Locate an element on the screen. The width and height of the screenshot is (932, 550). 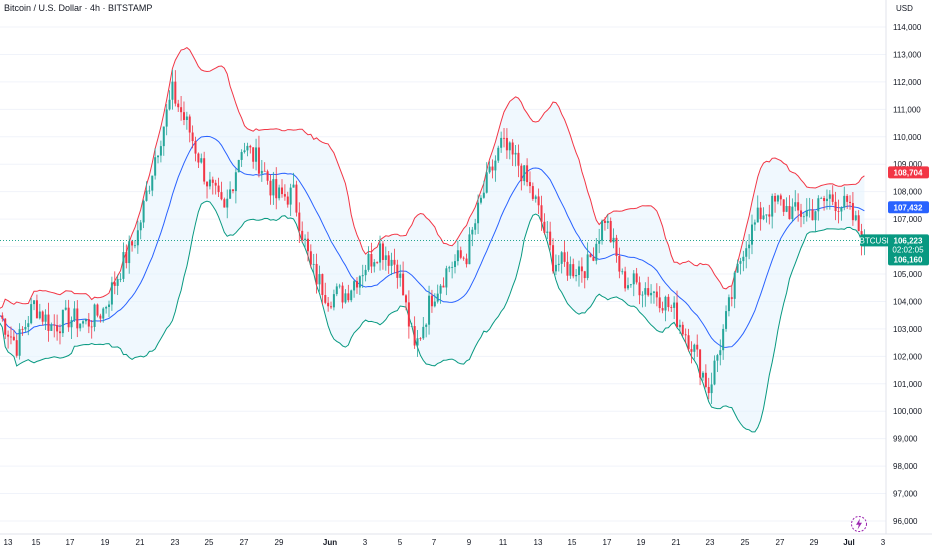
price-axis-tick: 101,000 is located at coordinates (907, 384).